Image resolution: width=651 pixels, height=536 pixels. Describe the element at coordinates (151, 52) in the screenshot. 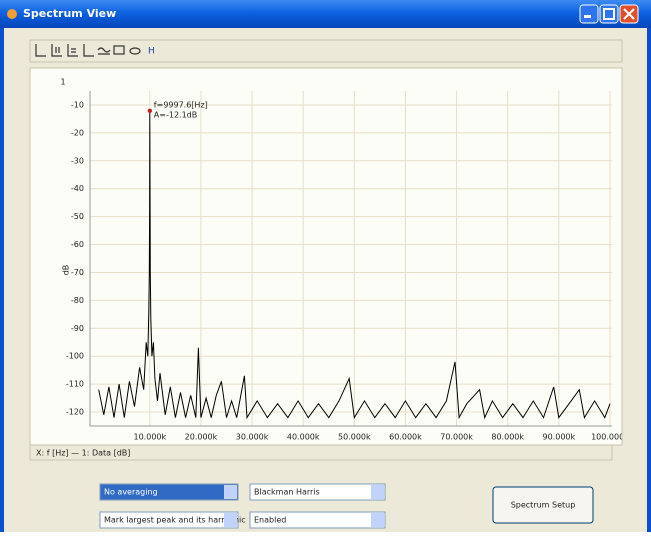

I see `tool-h: H` at that location.